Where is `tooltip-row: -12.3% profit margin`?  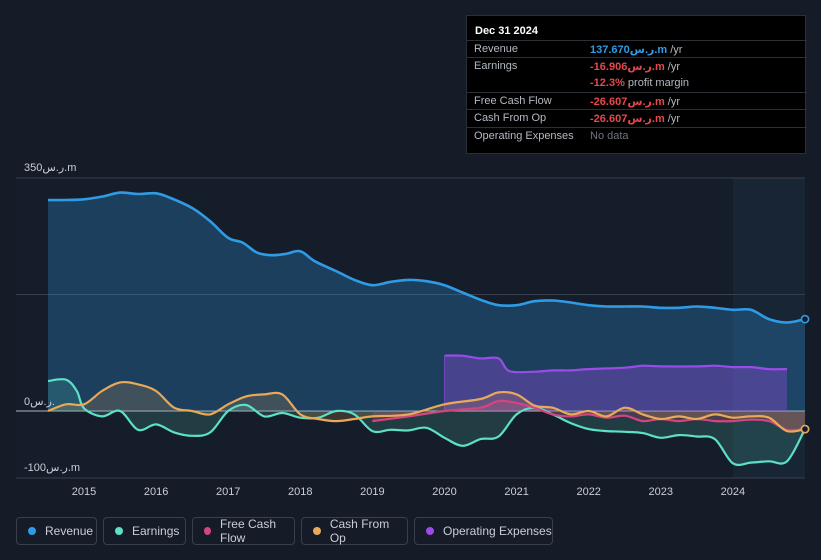 tooltip-row: -12.3% profit margin is located at coordinates (637, 83).